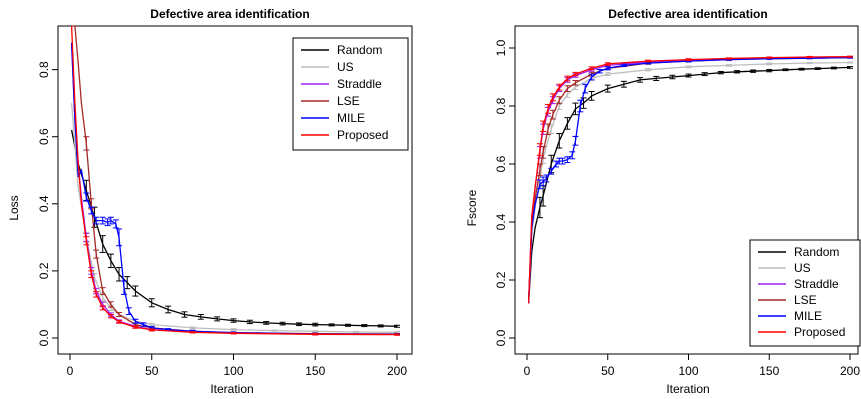  What do you see at coordinates (44, 203) in the screenshot?
I see `y-tick-label: 0.4` at bounding box center [44, 203].